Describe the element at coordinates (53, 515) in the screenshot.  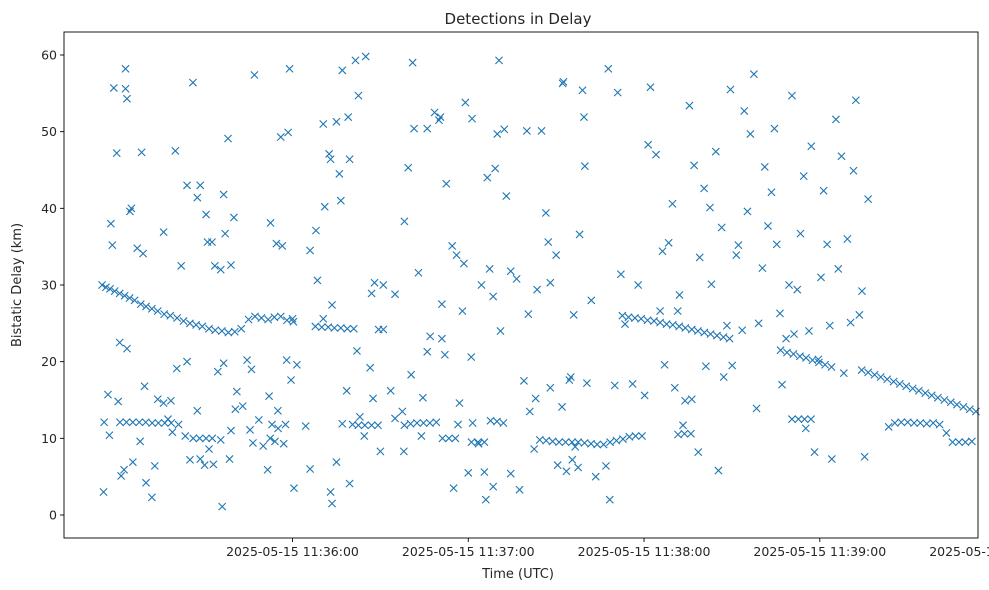
I see `y-tick-label: 0` at that location.